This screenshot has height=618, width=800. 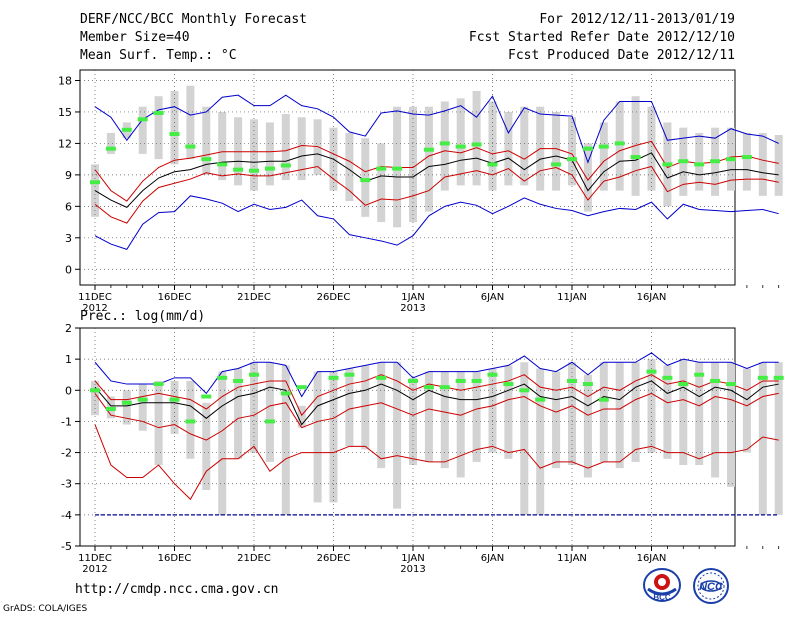 I want to click on p2-series-lower-spread, so click(x=436, y=416).